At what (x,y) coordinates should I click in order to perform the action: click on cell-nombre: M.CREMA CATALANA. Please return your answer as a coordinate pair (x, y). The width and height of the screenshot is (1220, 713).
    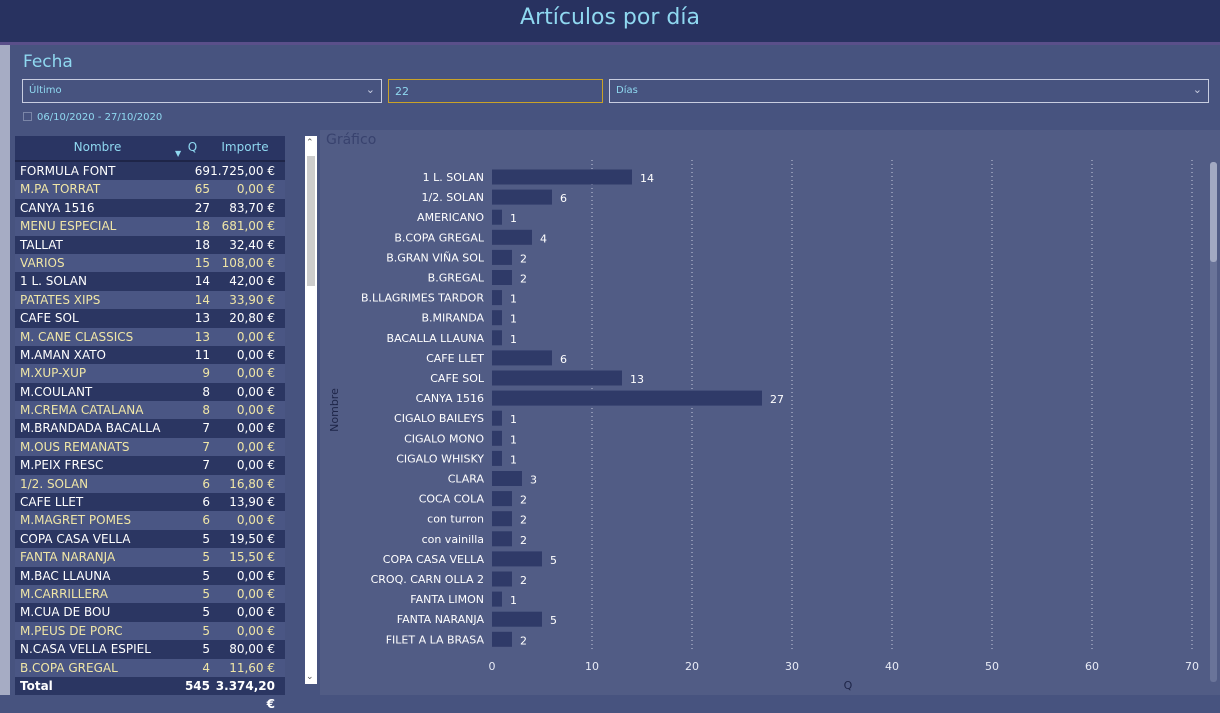
    Looking at the image, I should click on (82, 410).